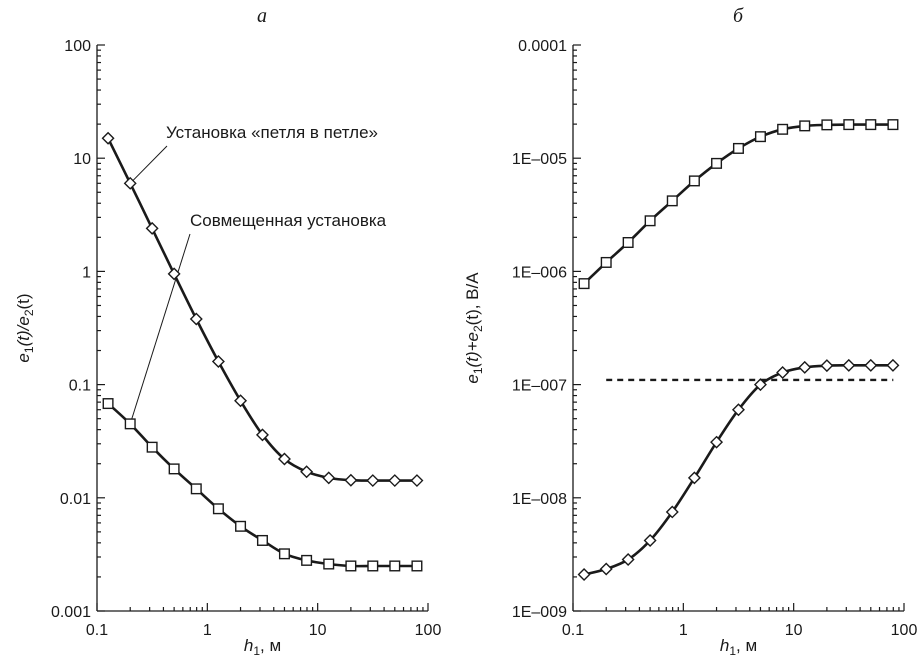  Describe the element at coordinates (472, 378) in the screenshot. I see `panel-b-y-title-part: e` at that location.